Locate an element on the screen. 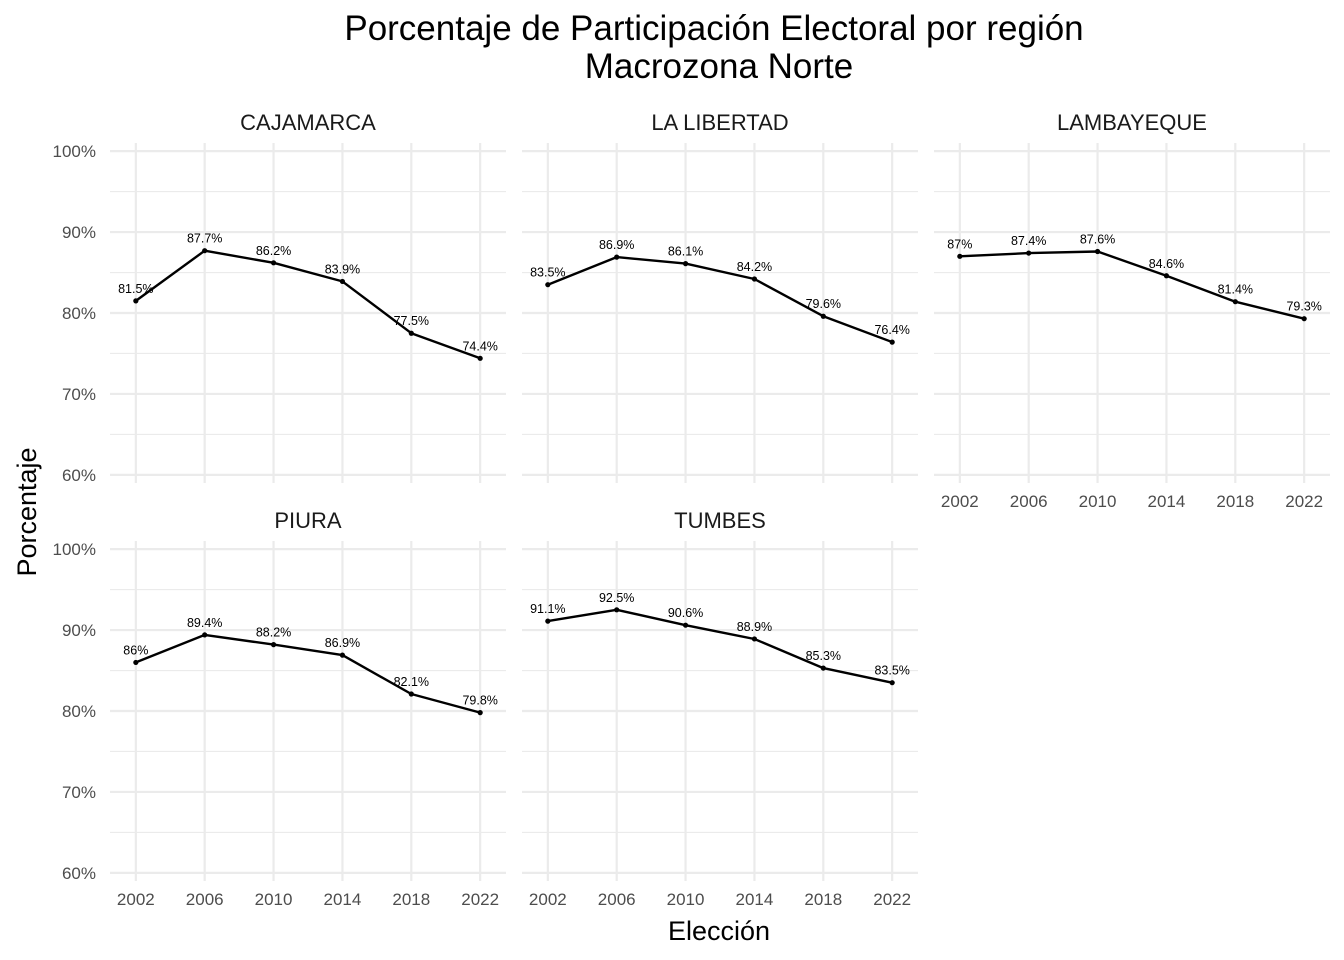 The width and height of the screenshot is (1344, 960). data-label: 88.9% is located at coordinates (754, 627).